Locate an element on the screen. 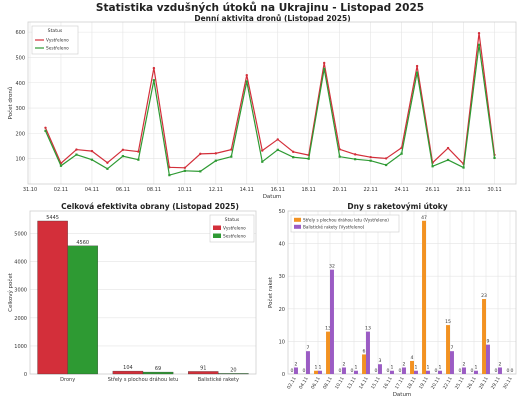 The width and height of the screenshot is (520, 400). line-x-tick-label: 31.10 is located at coordinates (30, 190).